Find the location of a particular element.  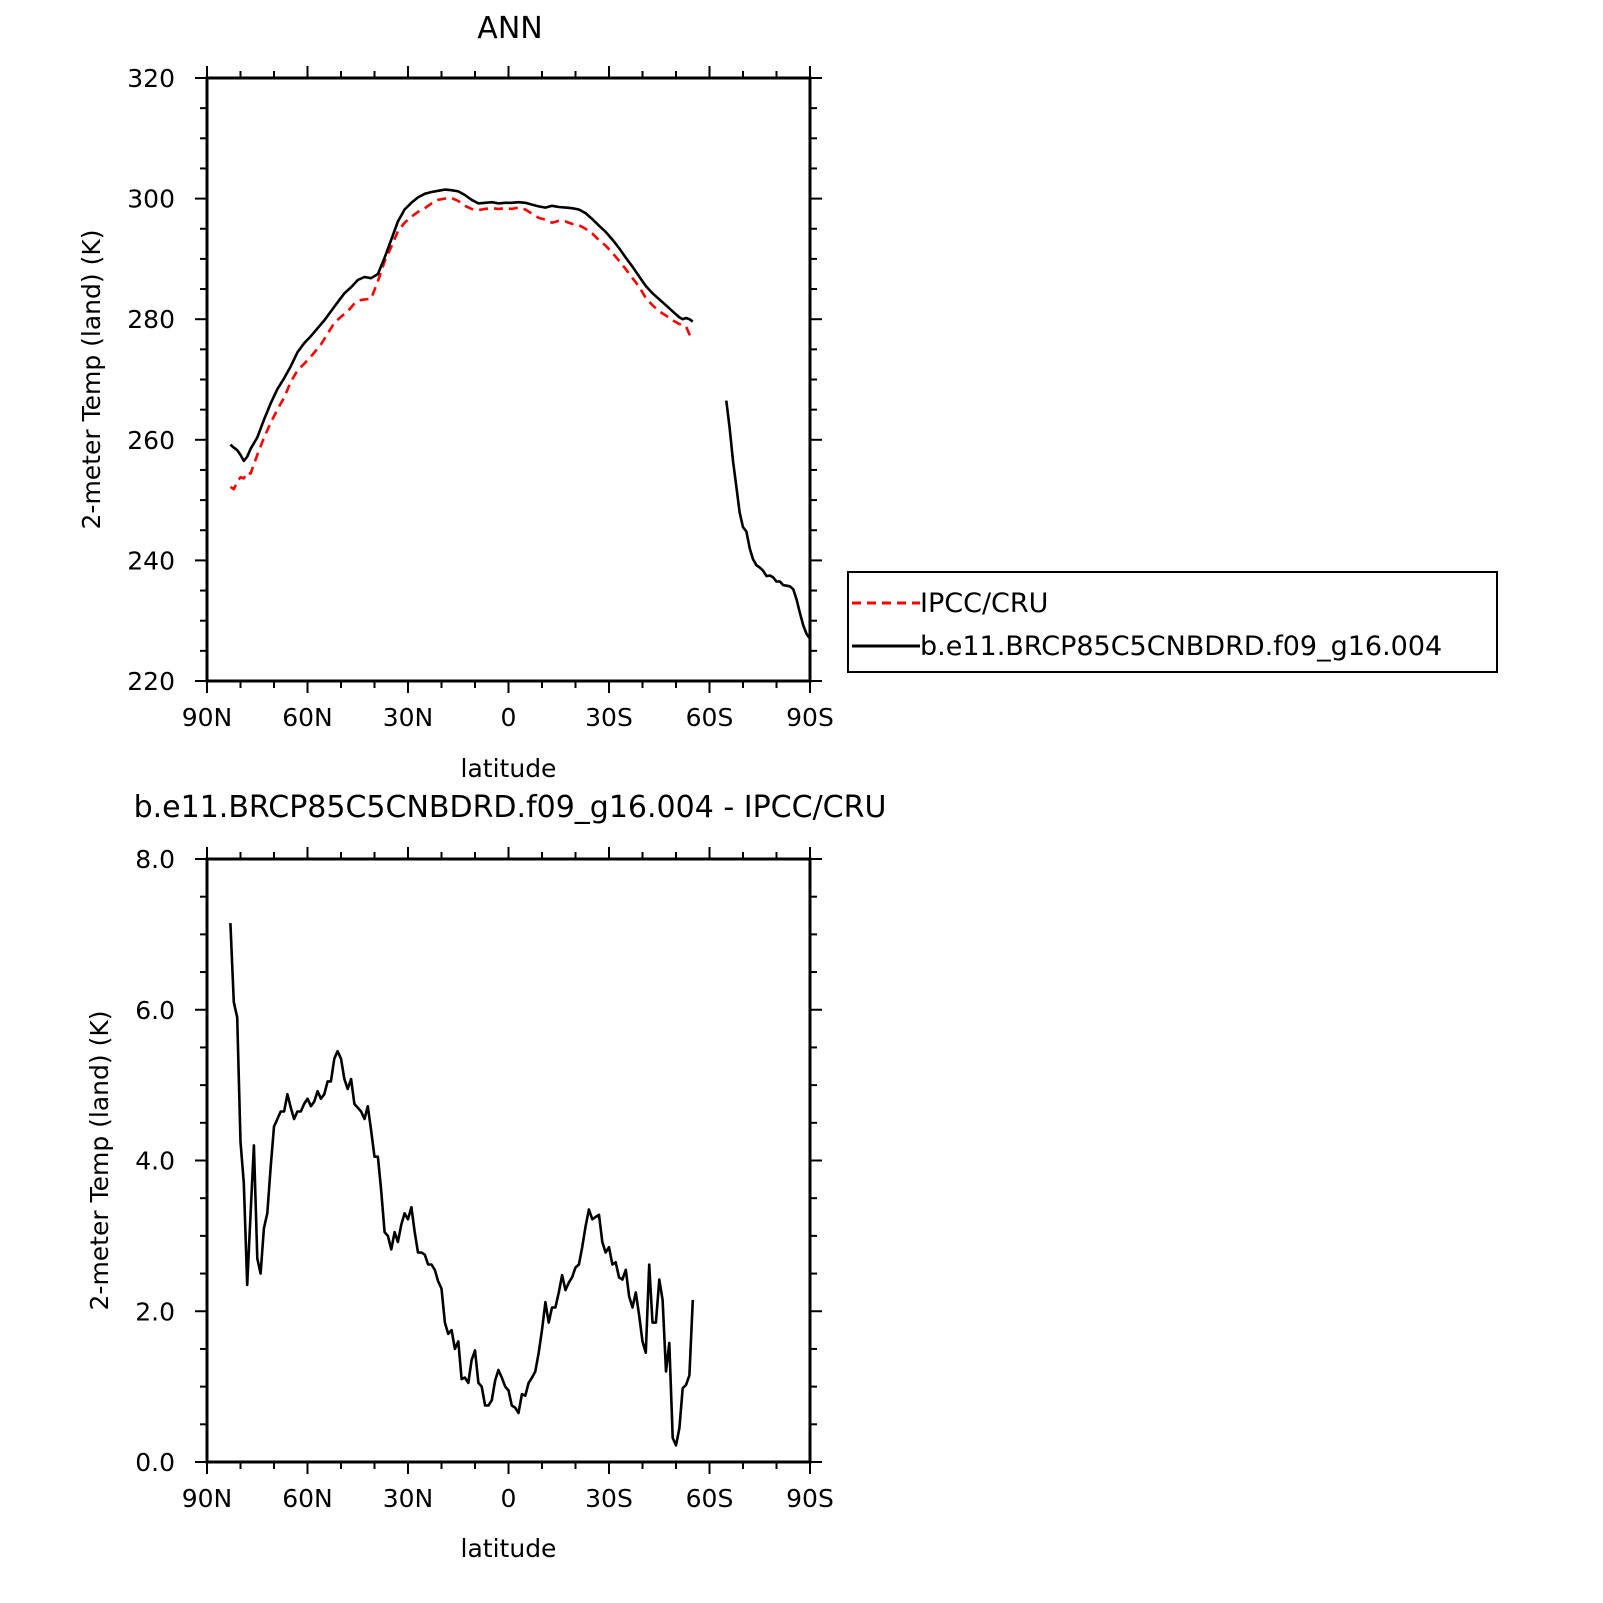

top-ytick-label: 280 is located at coordinates (151, 319).